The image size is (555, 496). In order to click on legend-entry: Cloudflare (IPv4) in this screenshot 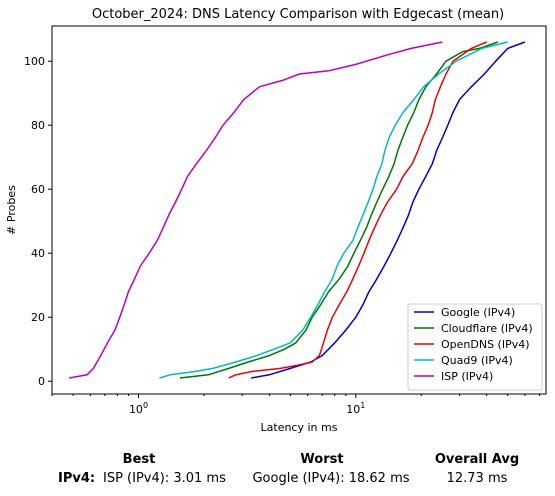, I will do `click(487, 328)`.